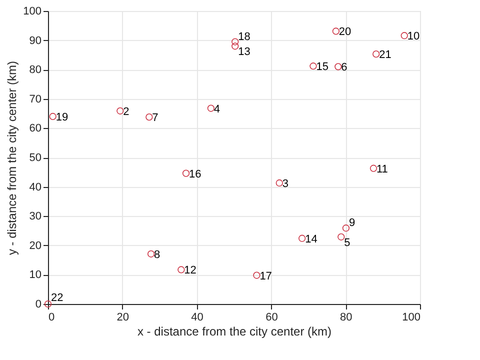 The image size is (480, 360). What do you see at coordinates (32, 12) in the screenshot?
I see `y-tick-label: 100` at bounding box center [32, 12].